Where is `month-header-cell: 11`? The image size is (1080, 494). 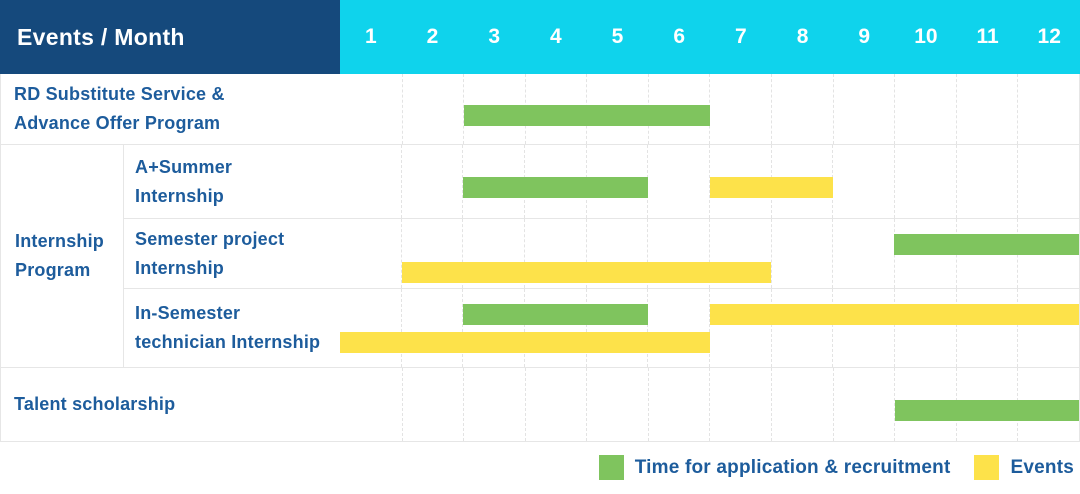 month-header-cell: 11 is located at coordinates (987, 36).